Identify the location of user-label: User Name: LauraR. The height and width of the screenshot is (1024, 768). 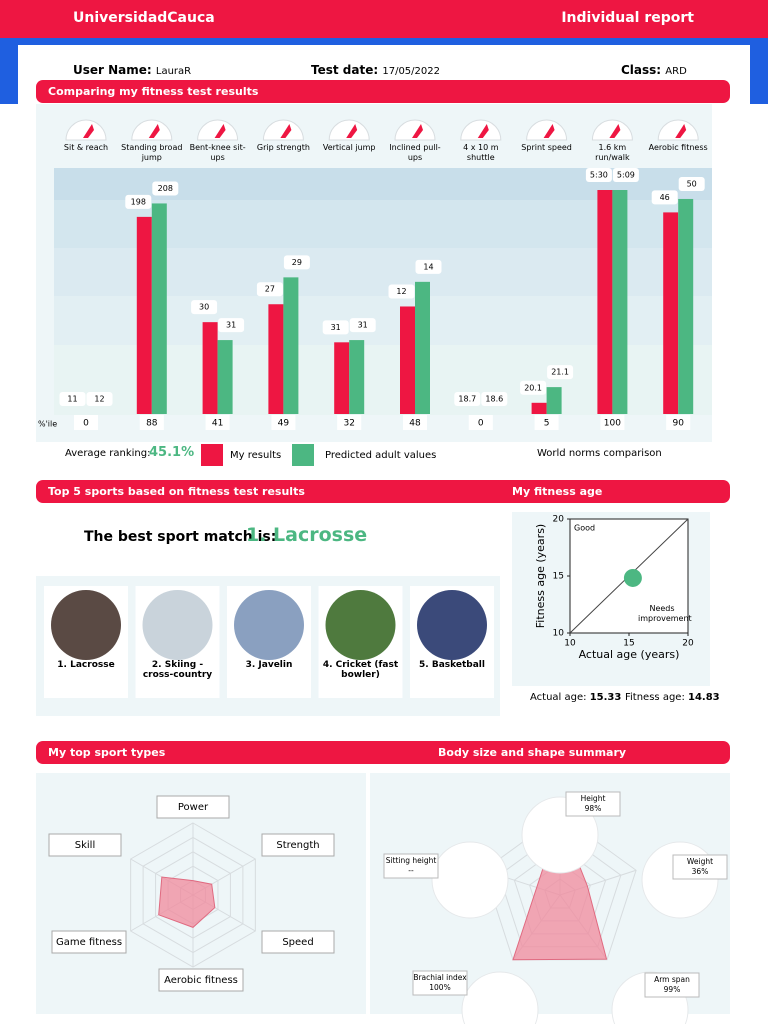
(132, 70).